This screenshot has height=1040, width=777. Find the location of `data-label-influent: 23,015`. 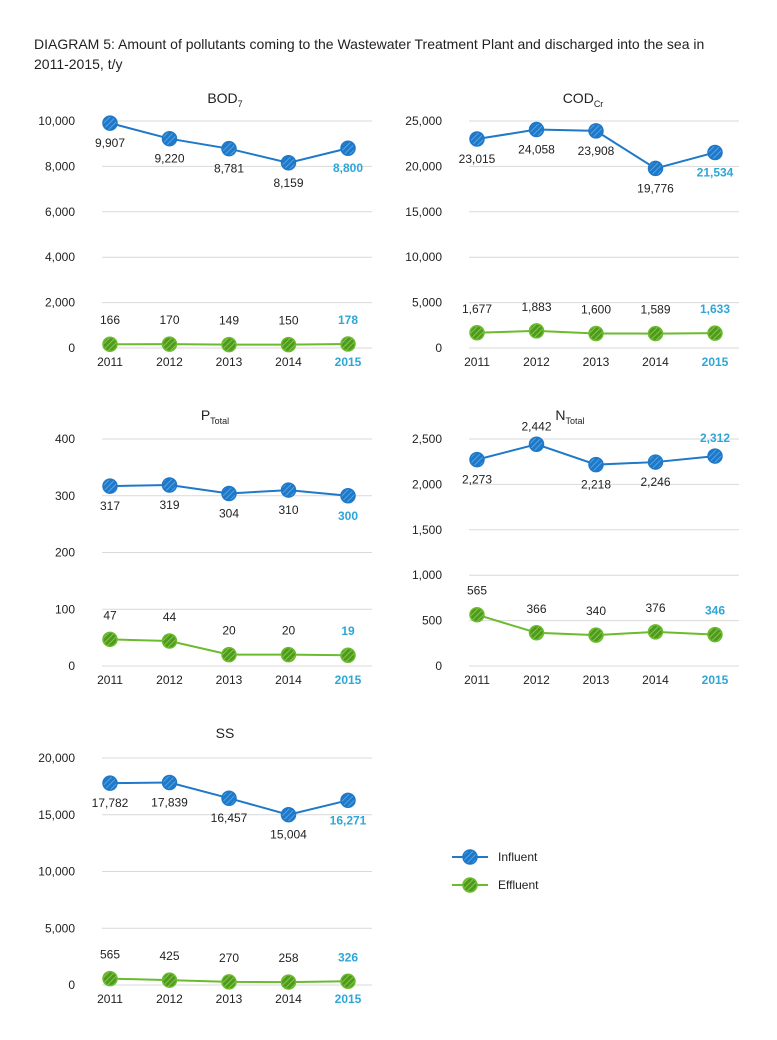

data-label-influent: 23,015 is located at coordinates (477, 159).